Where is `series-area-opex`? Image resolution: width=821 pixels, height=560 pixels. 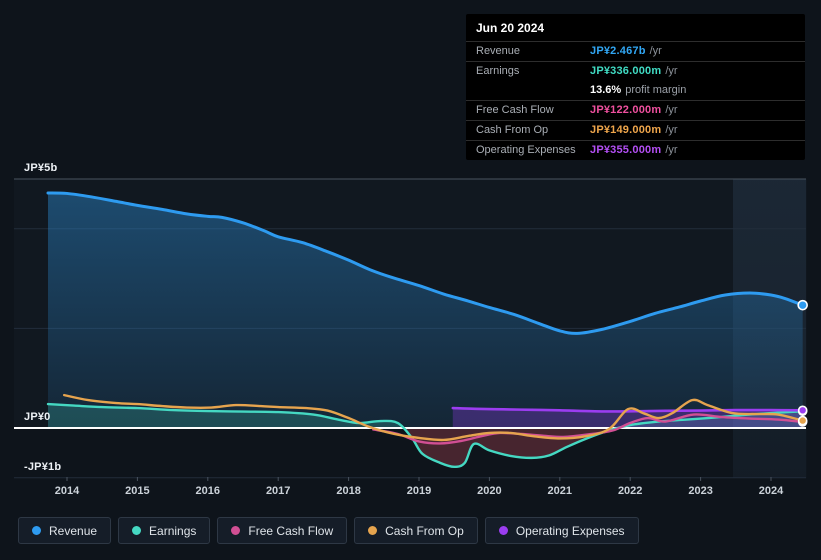
series-area-opex is located at coordinates (627, 418).